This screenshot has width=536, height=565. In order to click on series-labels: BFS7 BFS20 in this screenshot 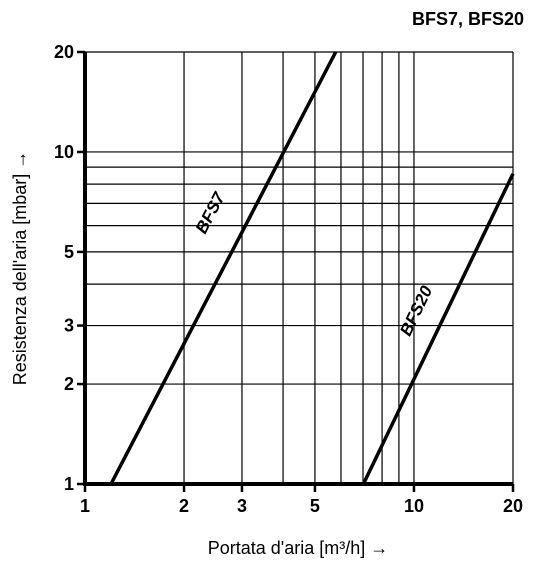, I will do `click(314, 263)`.